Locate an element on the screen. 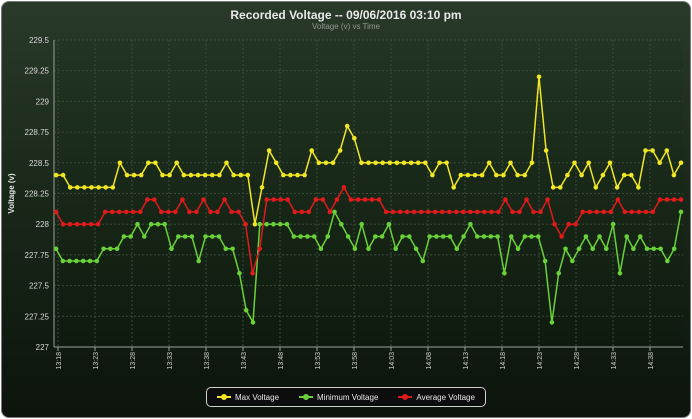 The image size is (692, 419). legend-item-max-voltage: Max Voltage is located at coordinates (248, 397).